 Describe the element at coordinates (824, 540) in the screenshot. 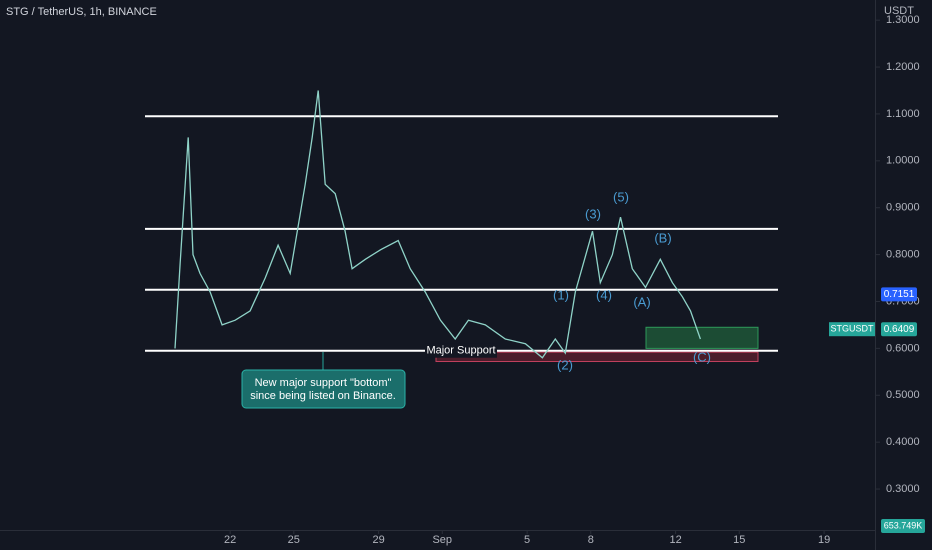

I see `x-tick-label: 19` at that location.